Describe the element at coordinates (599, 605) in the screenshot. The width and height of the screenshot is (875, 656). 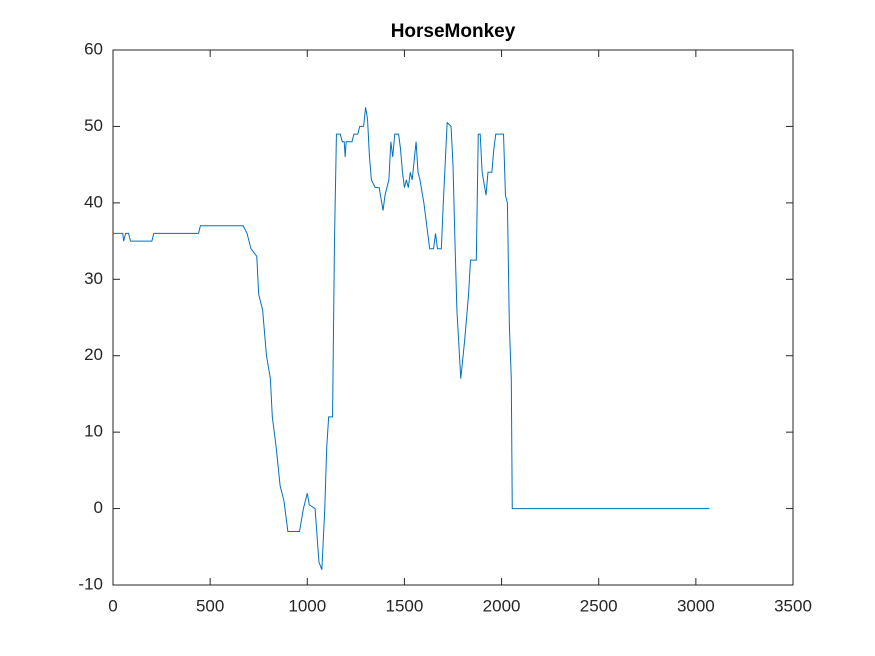
I see `x-tick-label: 2500` at that location.